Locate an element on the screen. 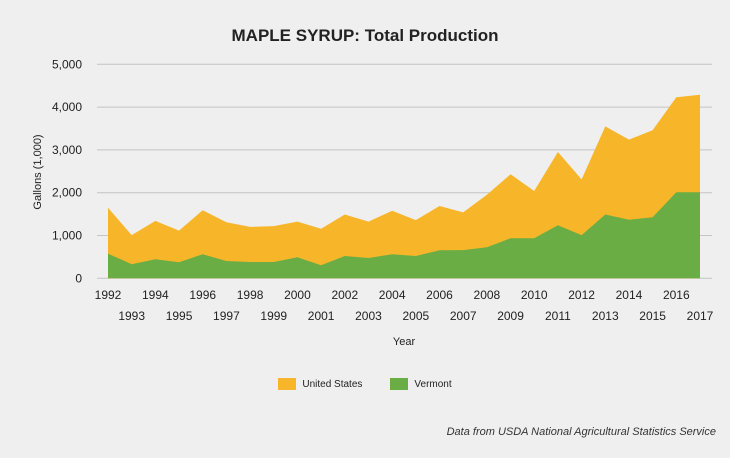 The width and height of the screenshot is (730, 458). x-tick-label: 1994 is located at coordinates (155, 295).